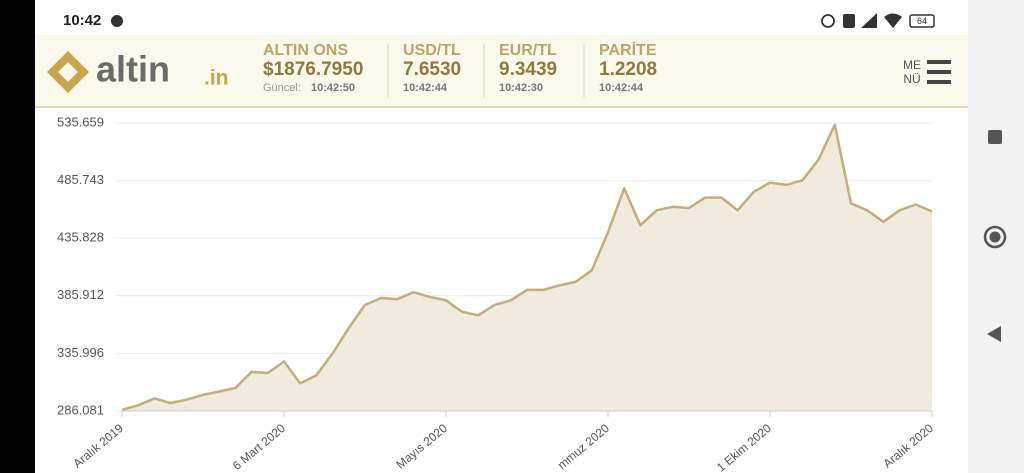 This screenshot has height=473, width=1024. Describe the element at coordinates (282, 88) in the screenshot. I see `ticker-time-label: Güncel:` at that location.